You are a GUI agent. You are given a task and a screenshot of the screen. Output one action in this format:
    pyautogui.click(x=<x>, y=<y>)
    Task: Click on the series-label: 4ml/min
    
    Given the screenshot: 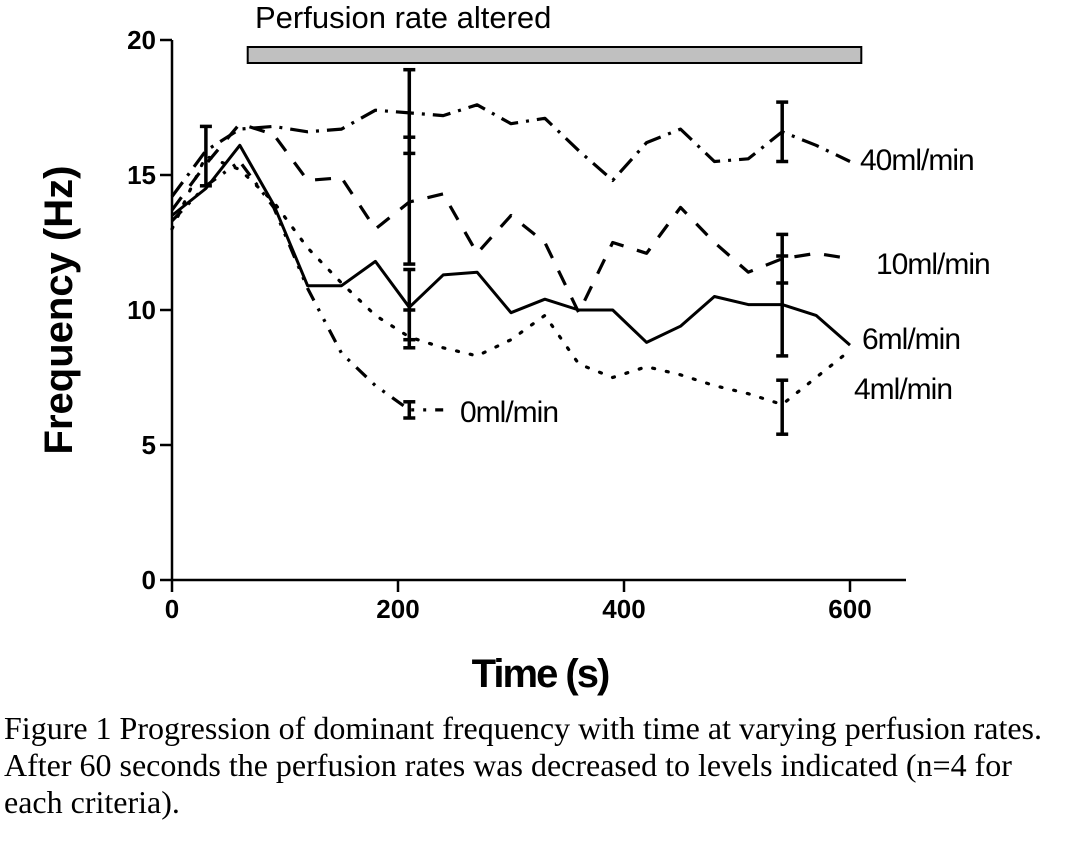 What is the action you would take?
    pyautogui.click(x=903, y=389)
    